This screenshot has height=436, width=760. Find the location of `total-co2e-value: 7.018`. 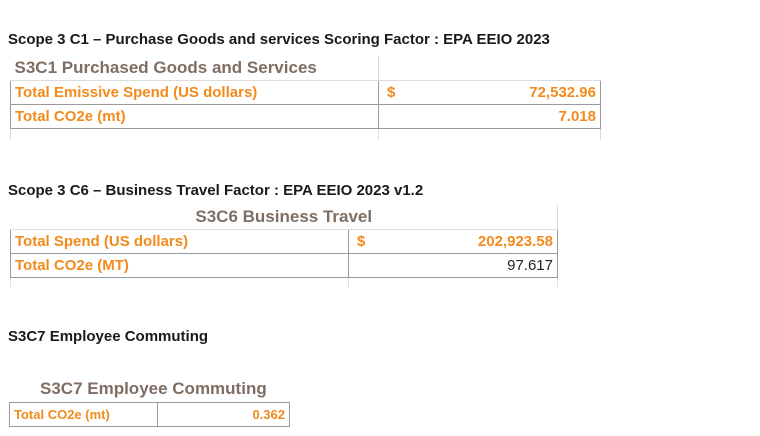

total-co2e-value: 7.018 is located at coordinates (489, 116).